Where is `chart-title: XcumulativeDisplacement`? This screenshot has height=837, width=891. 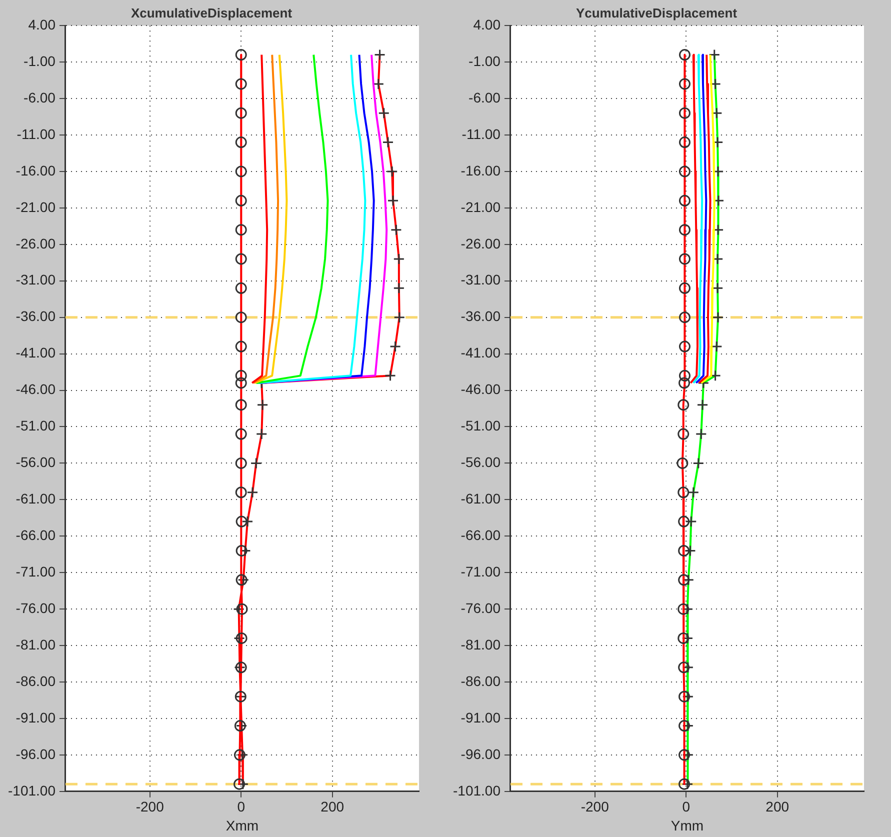 chart-title: XcumulativeDisplacement is located at coordinates (211, 12).